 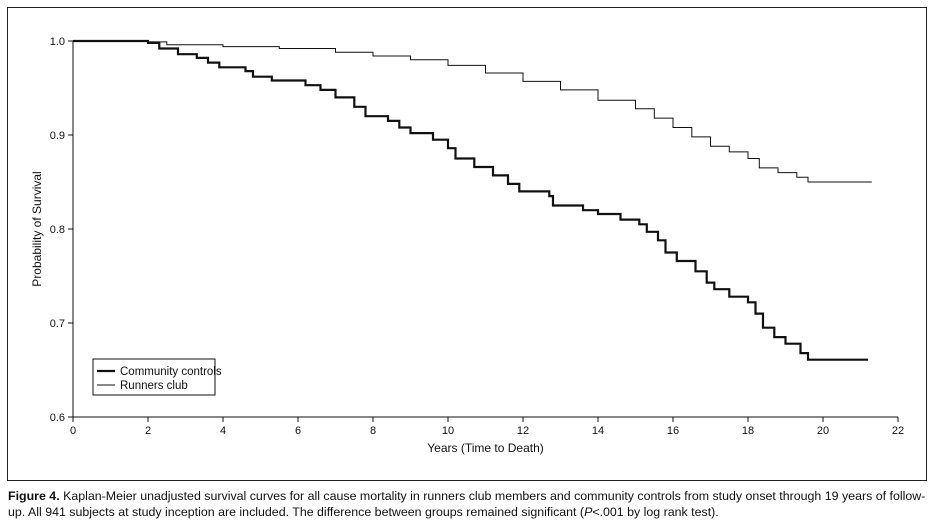 I want to click on x-tick-label: 0, so click(x=73, y=431).